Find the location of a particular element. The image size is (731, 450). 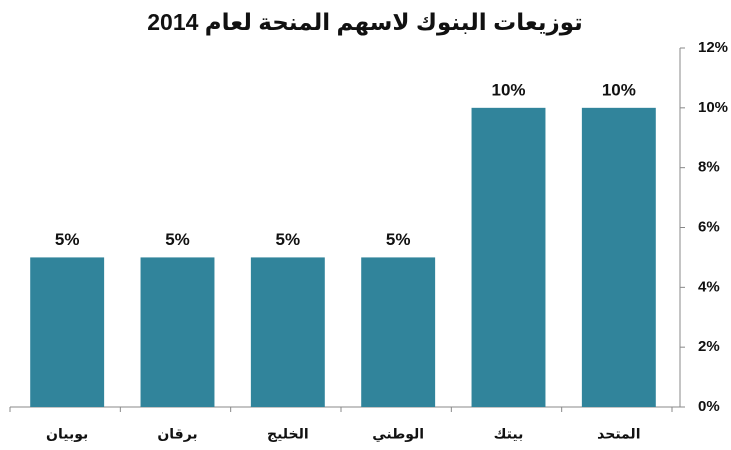

x-tick-label: المتحد is located at coordinates (618, 434).